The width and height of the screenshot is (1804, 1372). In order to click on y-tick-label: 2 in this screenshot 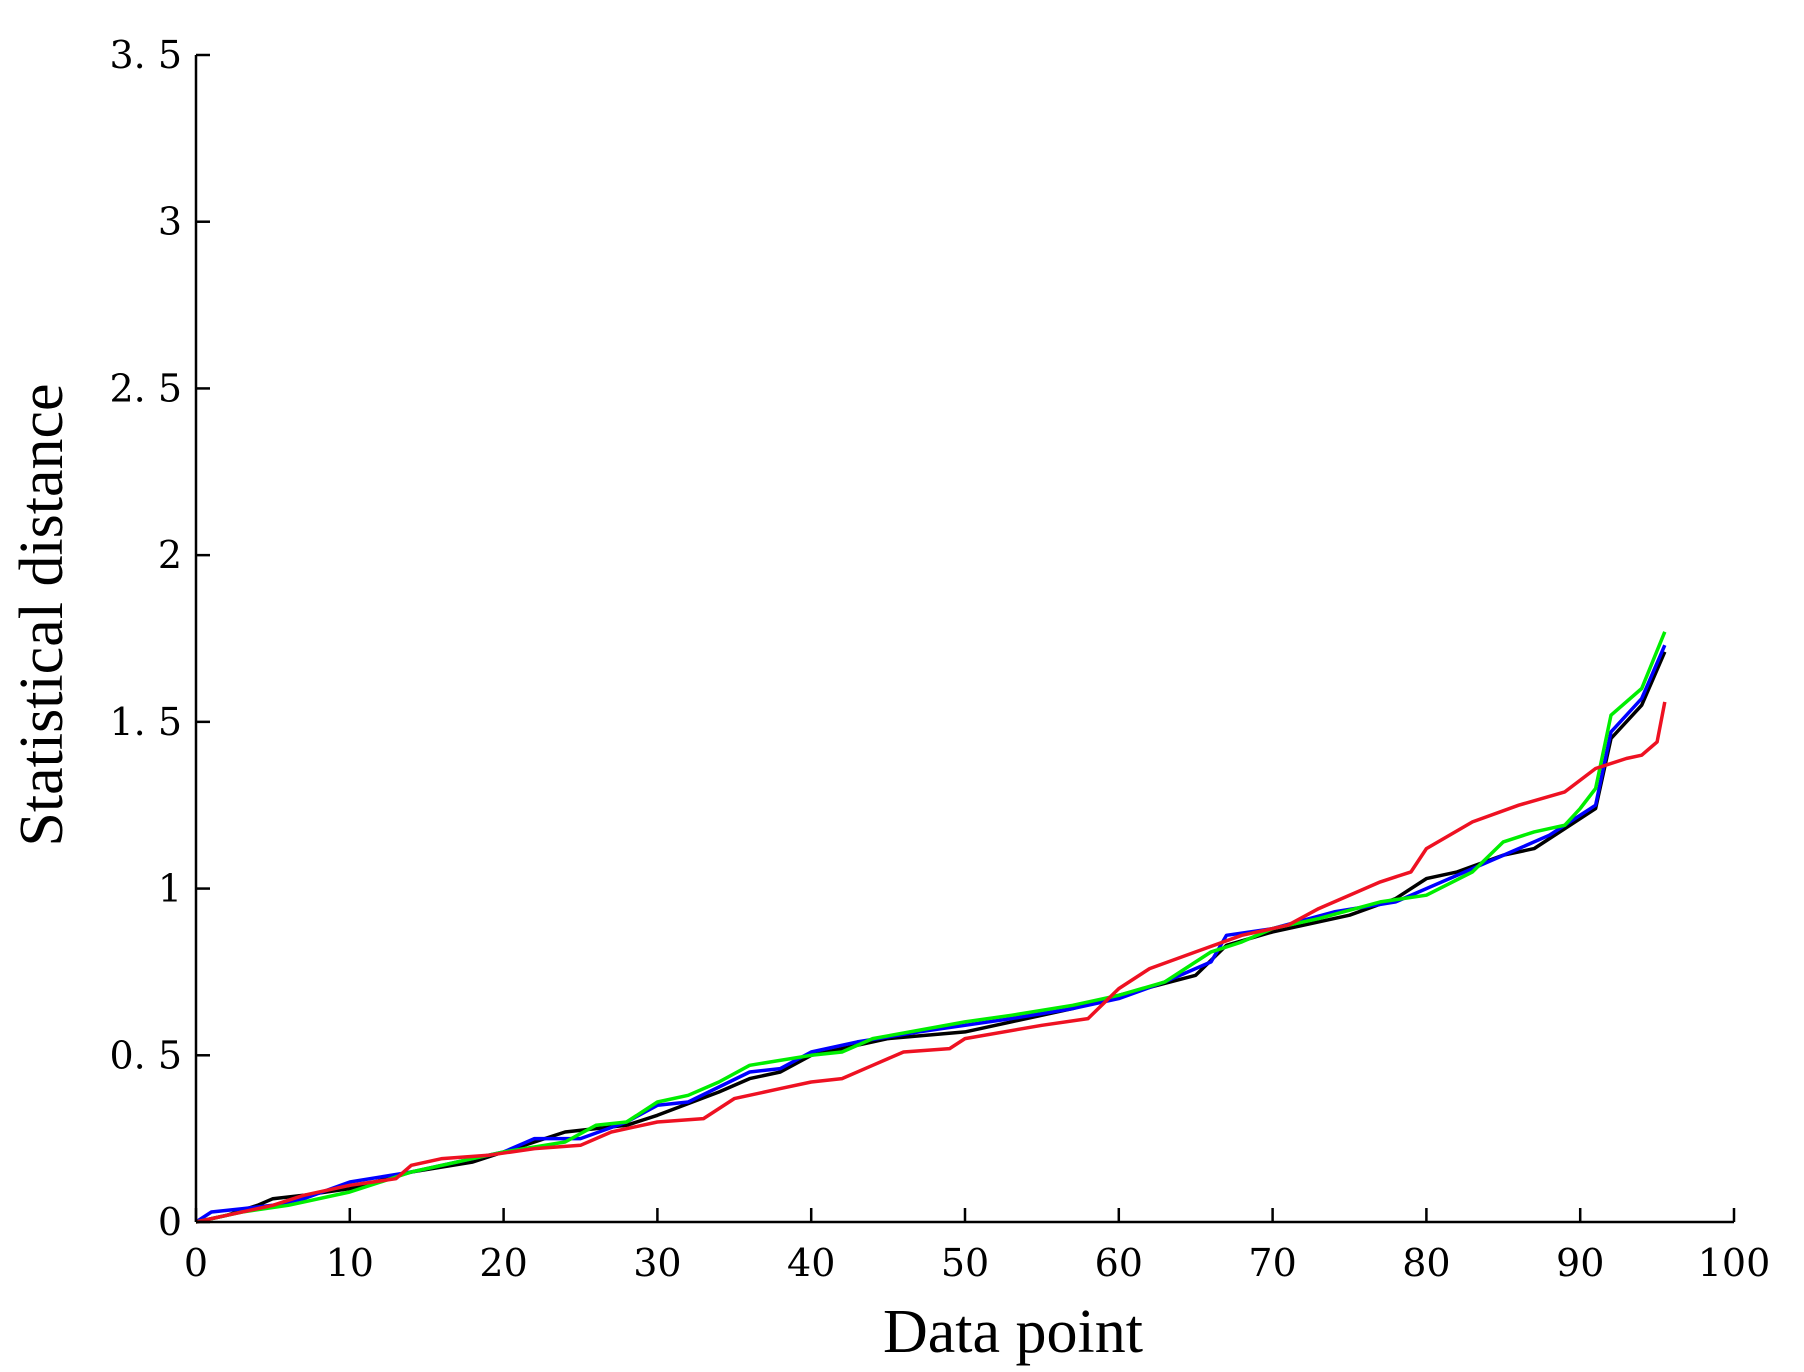, I will do `click(170, 555)`.